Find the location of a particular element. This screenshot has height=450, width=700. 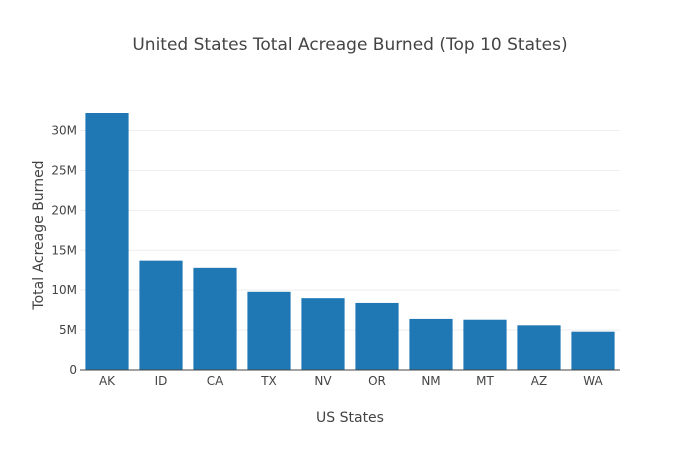

y-tick-label: 15M is located at coordinates (64, 250).